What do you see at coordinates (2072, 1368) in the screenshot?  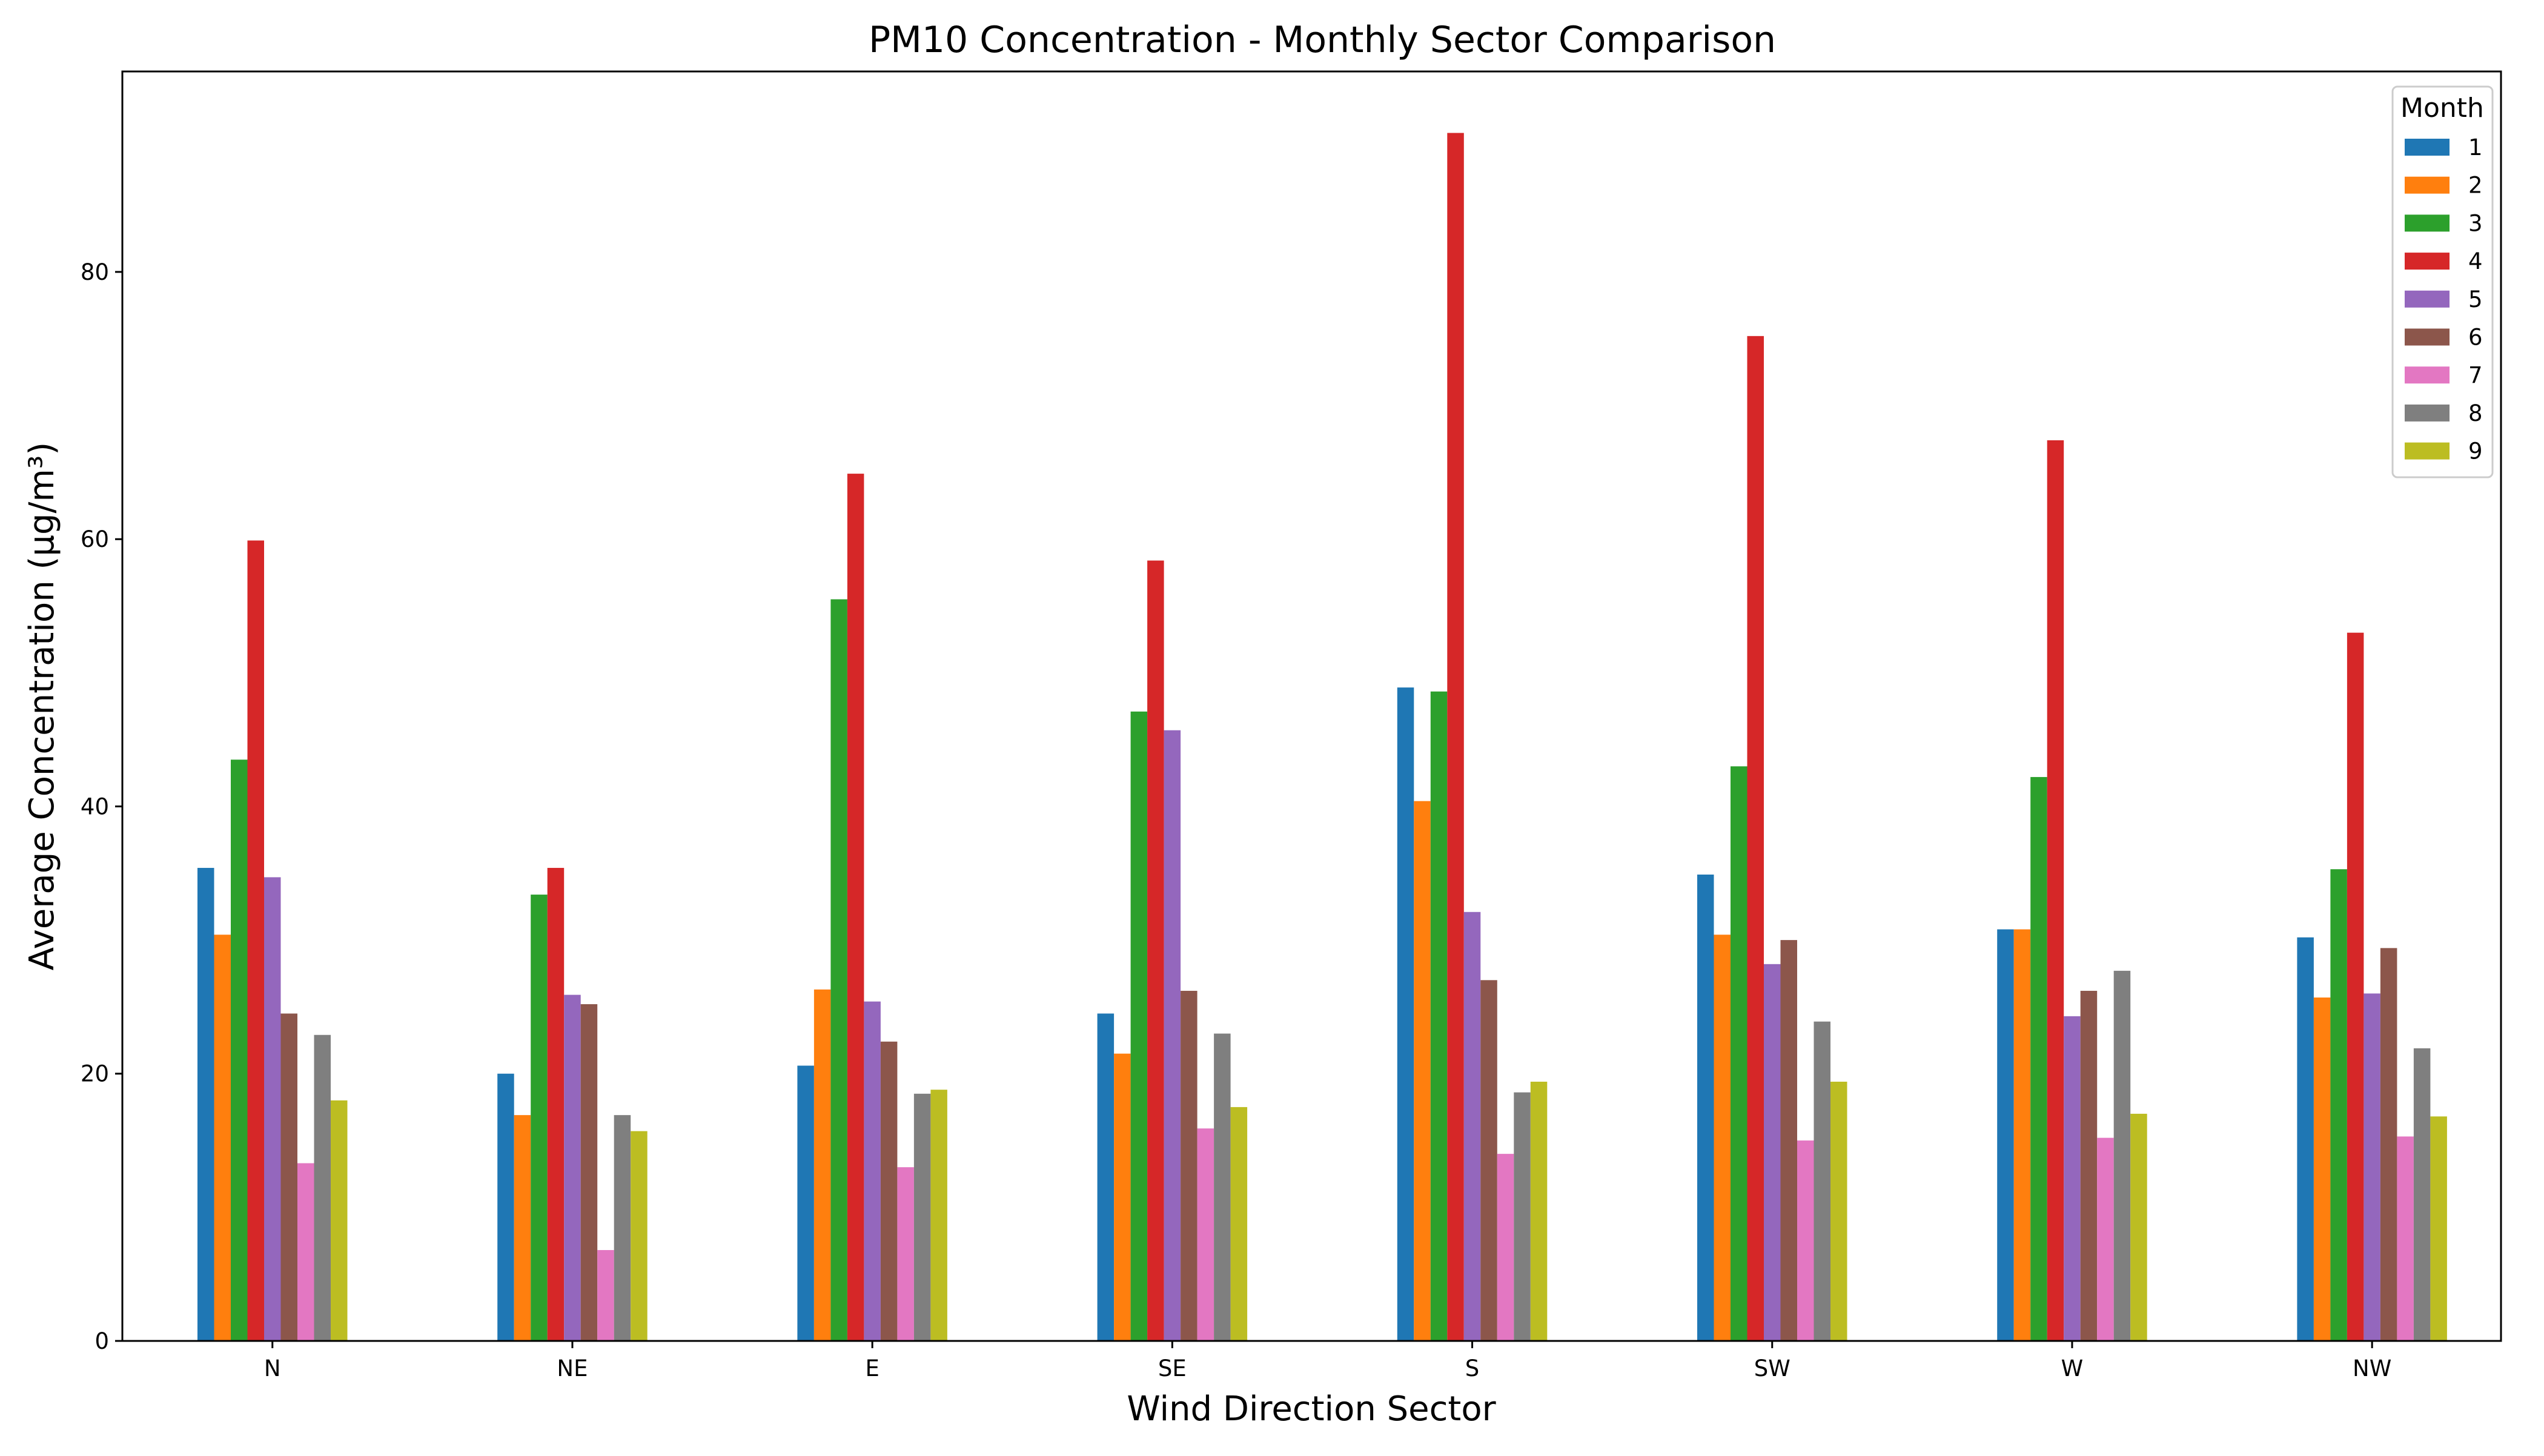 I see `x-tick-label: W` at bounding box center [2072, 1368].